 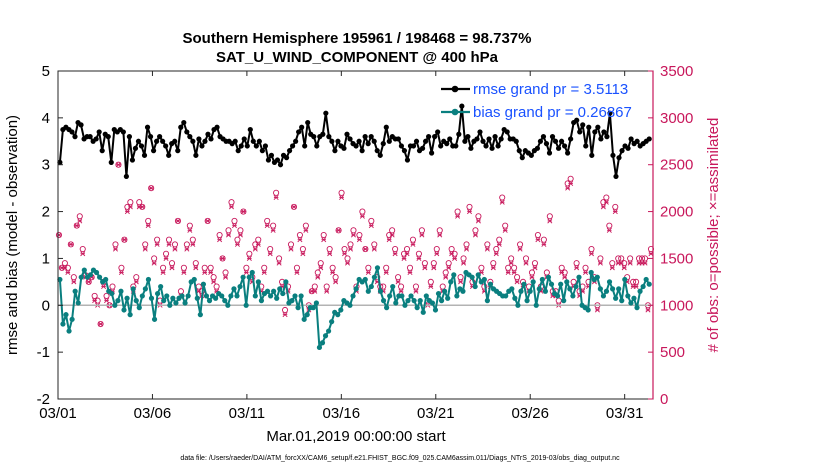 What do you see at coordinates (58, 413) in the screenshot?
I see `x-tick-label: 03/01` at bounding box center [58, 413].